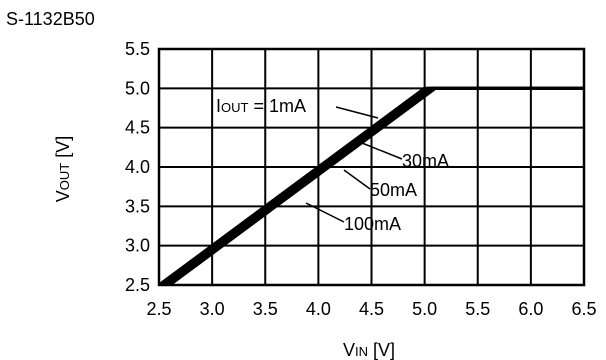 The height and width of the screenshot is (360, 606). I want to click on annotation-label: IOUT = 1mA, so click(261, 106).